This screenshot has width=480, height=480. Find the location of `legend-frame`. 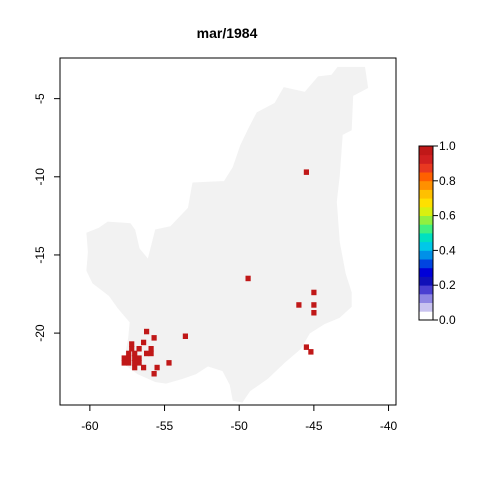

legend-frame is located at coordinates (426, 233).